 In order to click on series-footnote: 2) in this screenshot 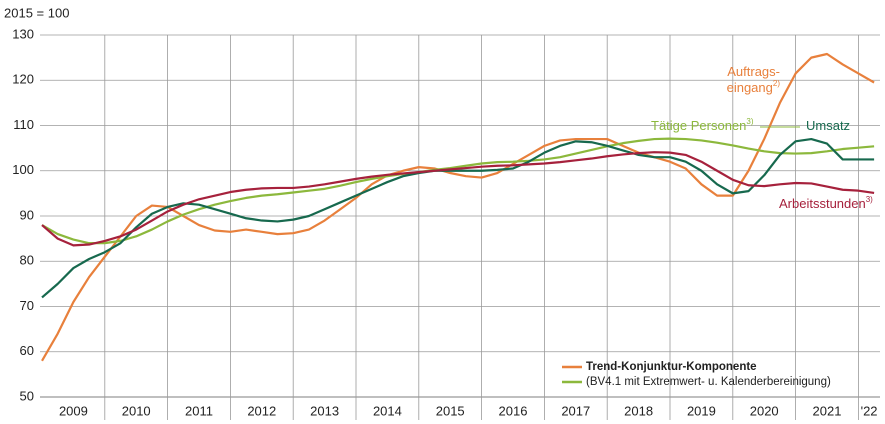, I will do `click(776, 83)`.